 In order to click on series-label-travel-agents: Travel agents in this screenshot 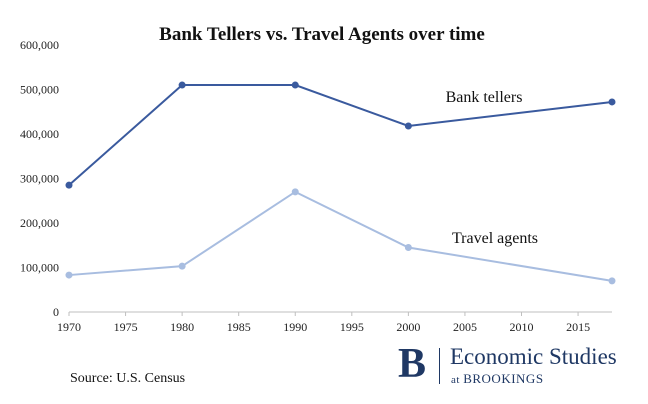, I will do `click(495, 238)`.